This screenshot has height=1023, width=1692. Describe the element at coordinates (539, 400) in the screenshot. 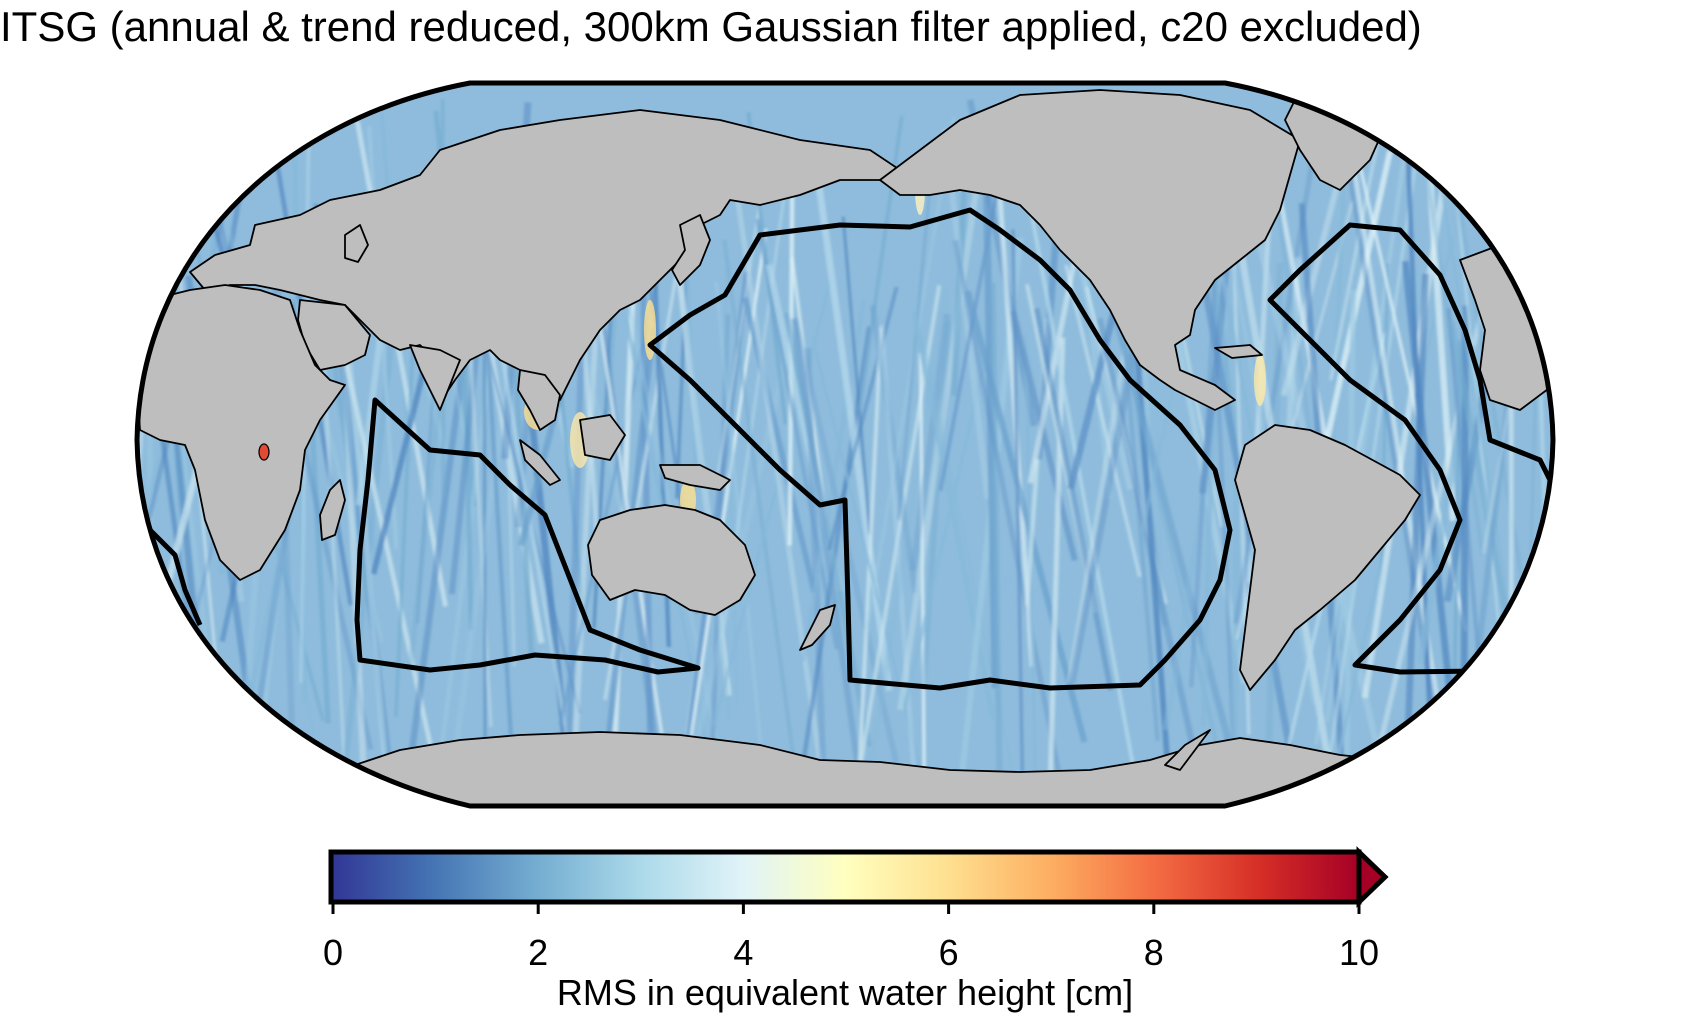

I see `landmass-southeast-asia` at that location.